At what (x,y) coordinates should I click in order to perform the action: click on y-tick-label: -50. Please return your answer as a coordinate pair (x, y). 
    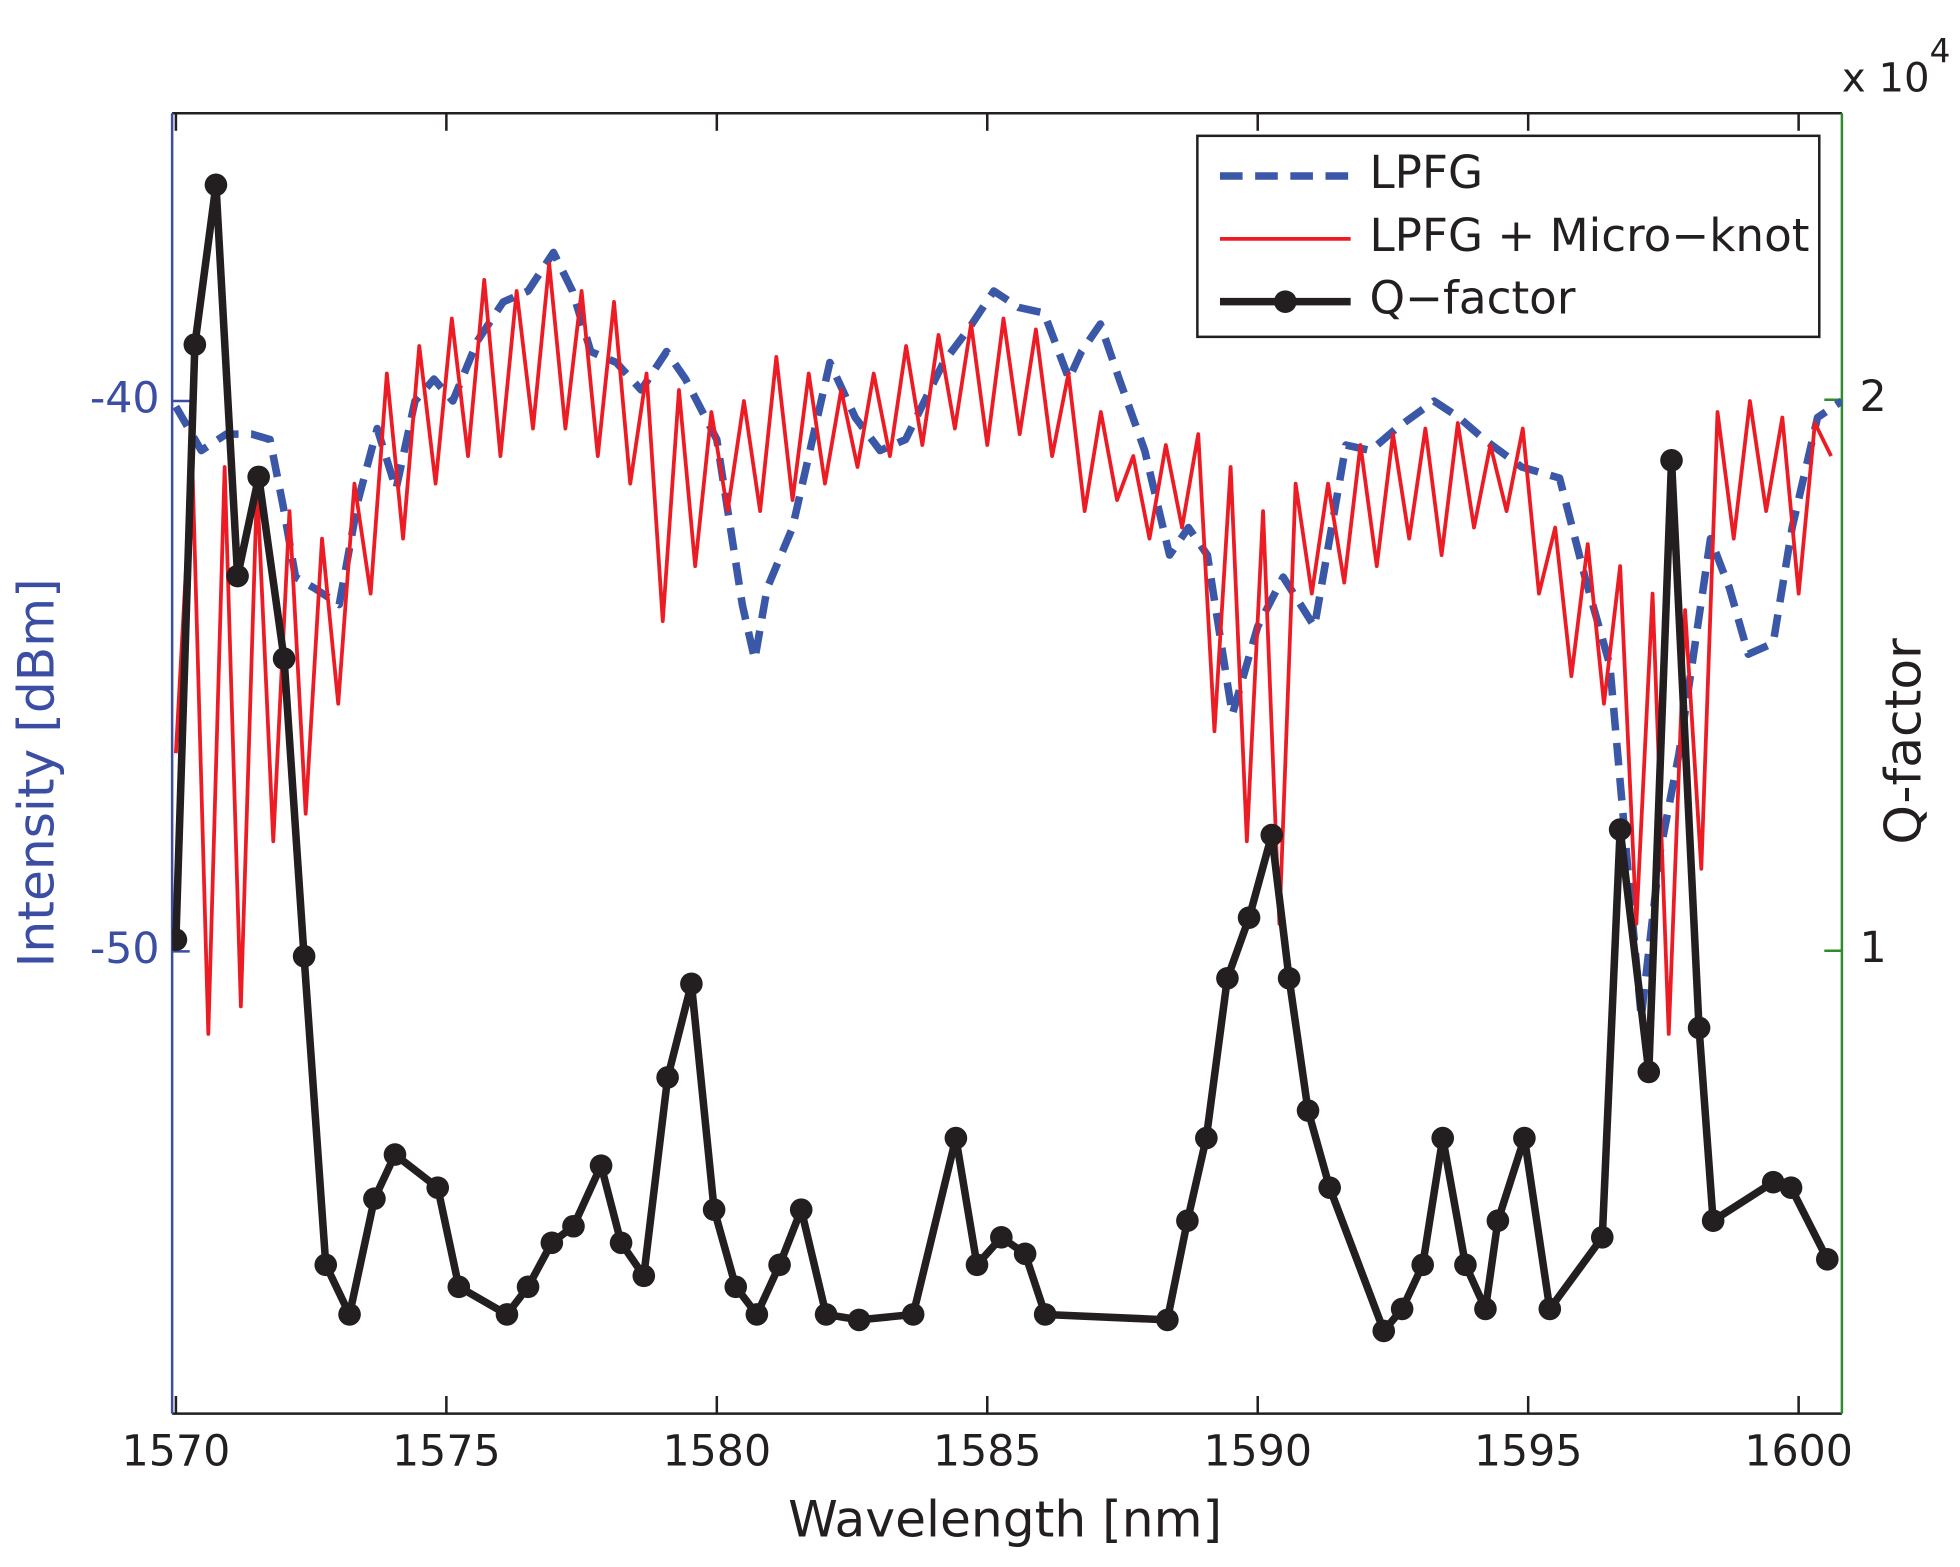
    Looking at the image, I should click on (125, 949).